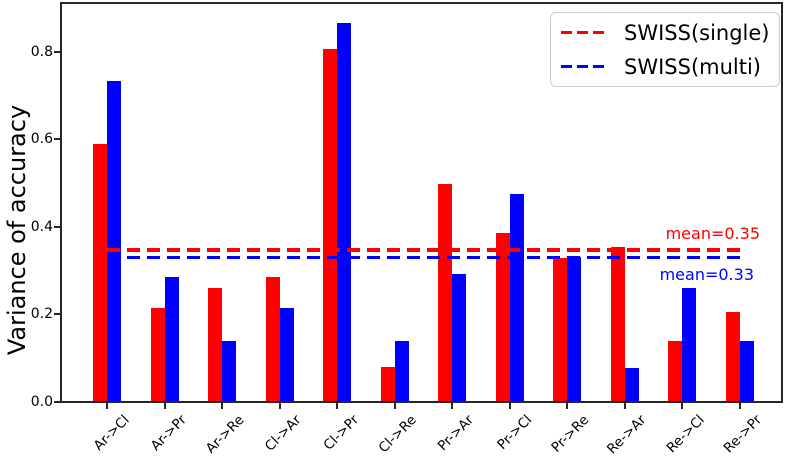 This screenshot has width=789, height=459. Describe the element at coordinates (583, 32) in the screenshot. I see `red-dashed-line-icon` at that location.